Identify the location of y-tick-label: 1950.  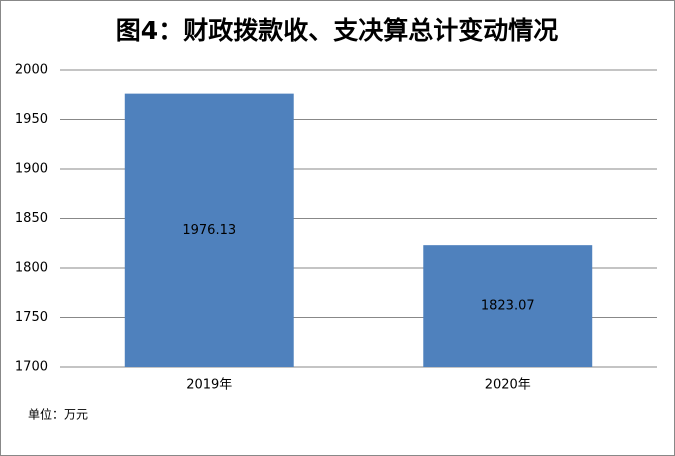
(31, 119).